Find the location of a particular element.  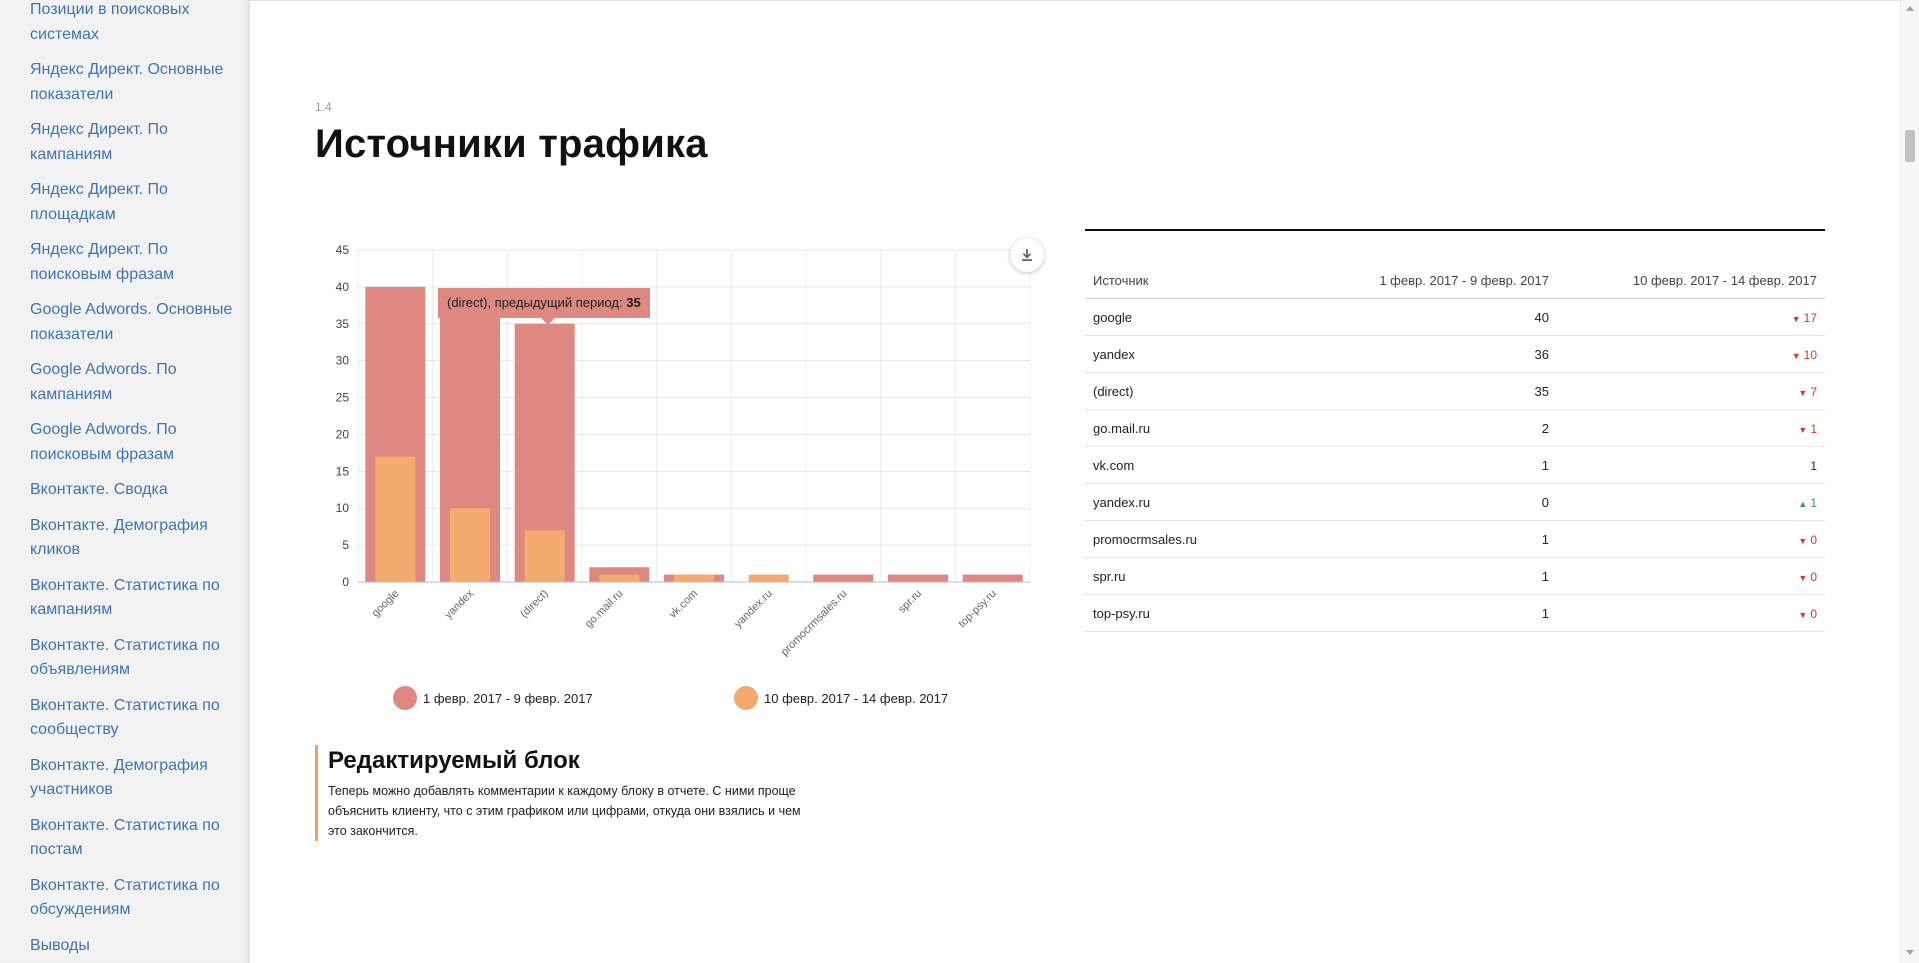

cell-source: go.mail.ru is located at coordinates (1193, 428).